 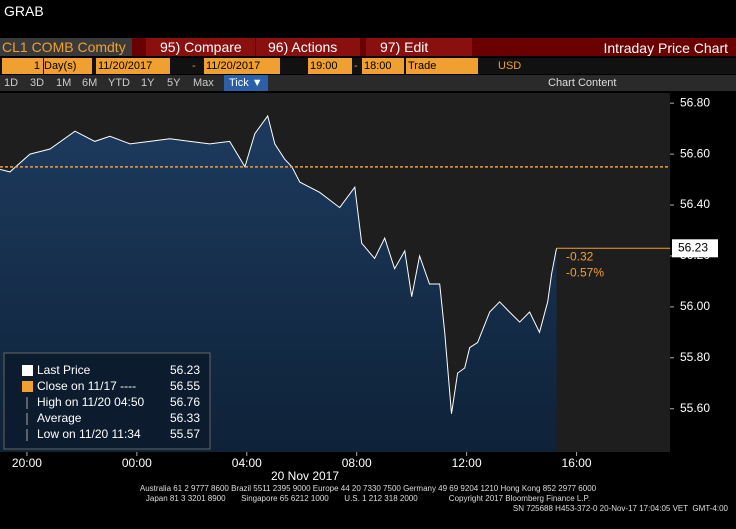 I want to click on count-field: 1, so click(x=22, y=66).